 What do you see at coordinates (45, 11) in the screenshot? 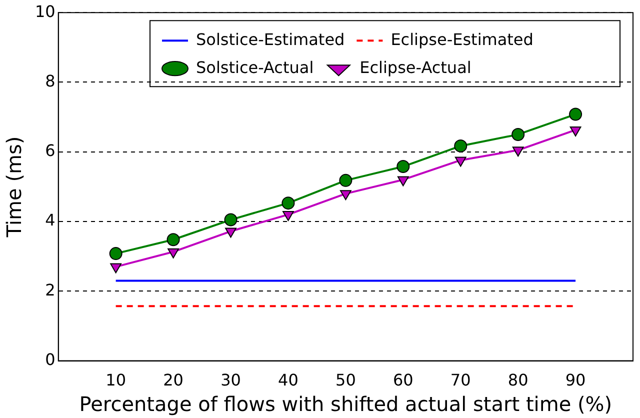
I see `y-tick-label: 10` at bounding box center [45, 11].